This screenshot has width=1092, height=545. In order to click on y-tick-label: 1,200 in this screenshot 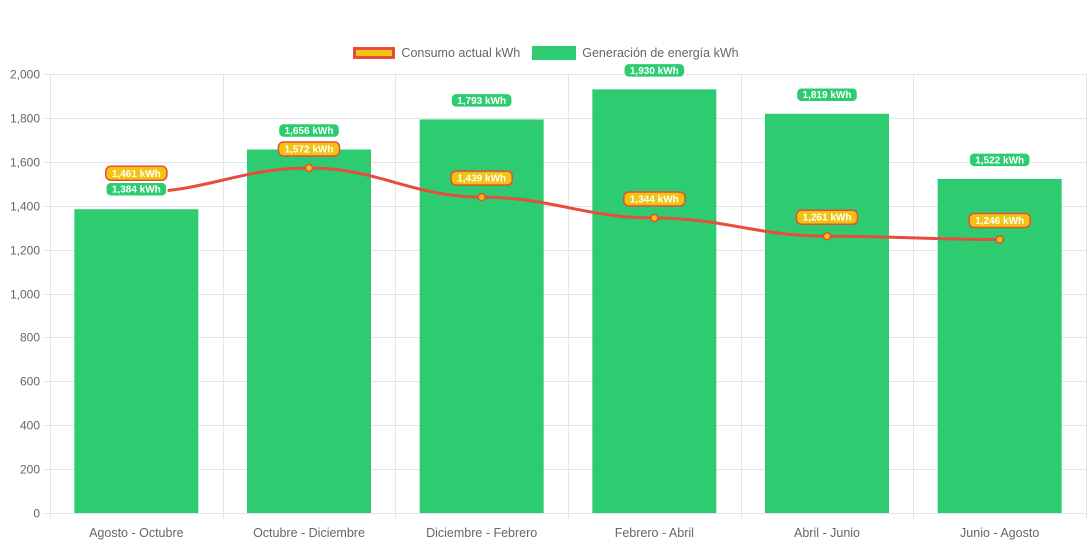, I will do `click(25, 251)`.